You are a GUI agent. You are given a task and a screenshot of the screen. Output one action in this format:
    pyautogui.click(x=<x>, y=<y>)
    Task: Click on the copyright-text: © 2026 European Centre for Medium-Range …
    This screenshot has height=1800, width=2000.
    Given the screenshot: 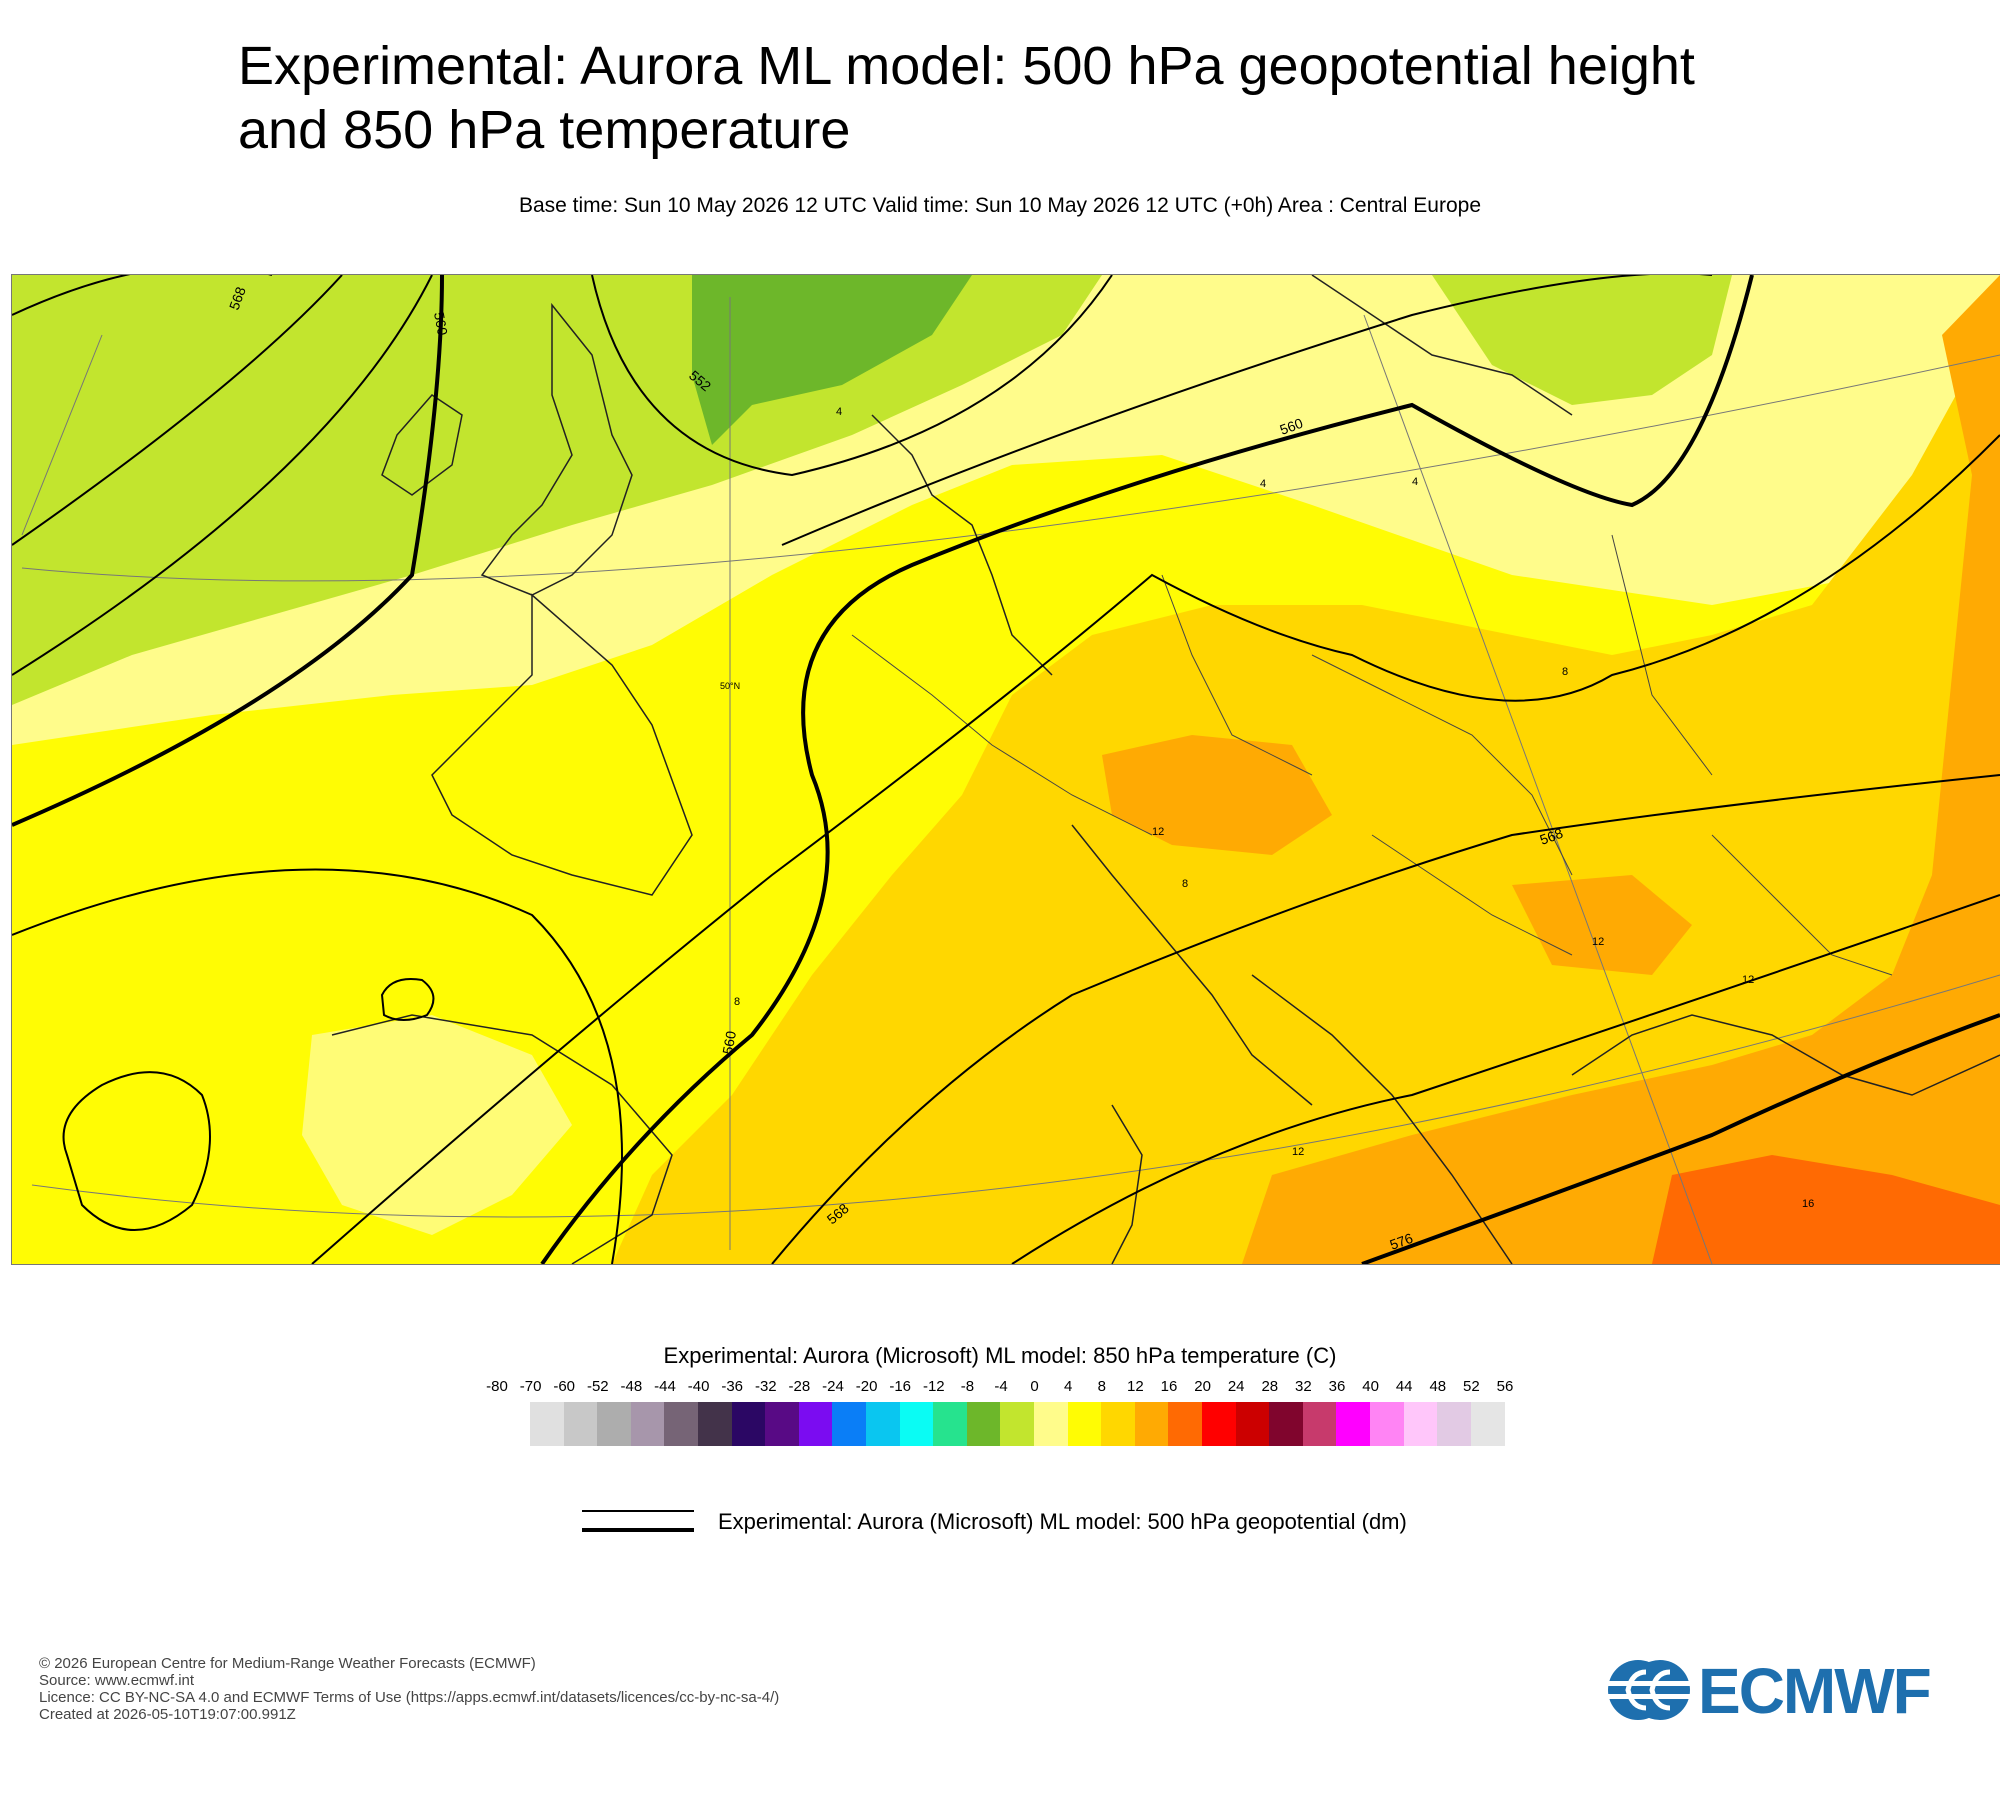 What is the action you would take?
    pyautogui.click(x=287, y=1663)
    